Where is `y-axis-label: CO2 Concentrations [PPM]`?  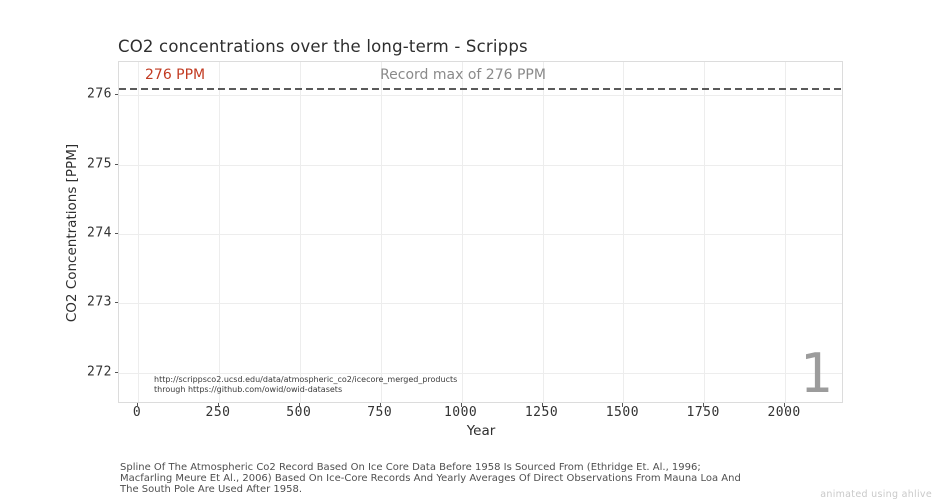
y-axis-label: CO2 Concentrations [PPM] is located at coordinates (72, 233).